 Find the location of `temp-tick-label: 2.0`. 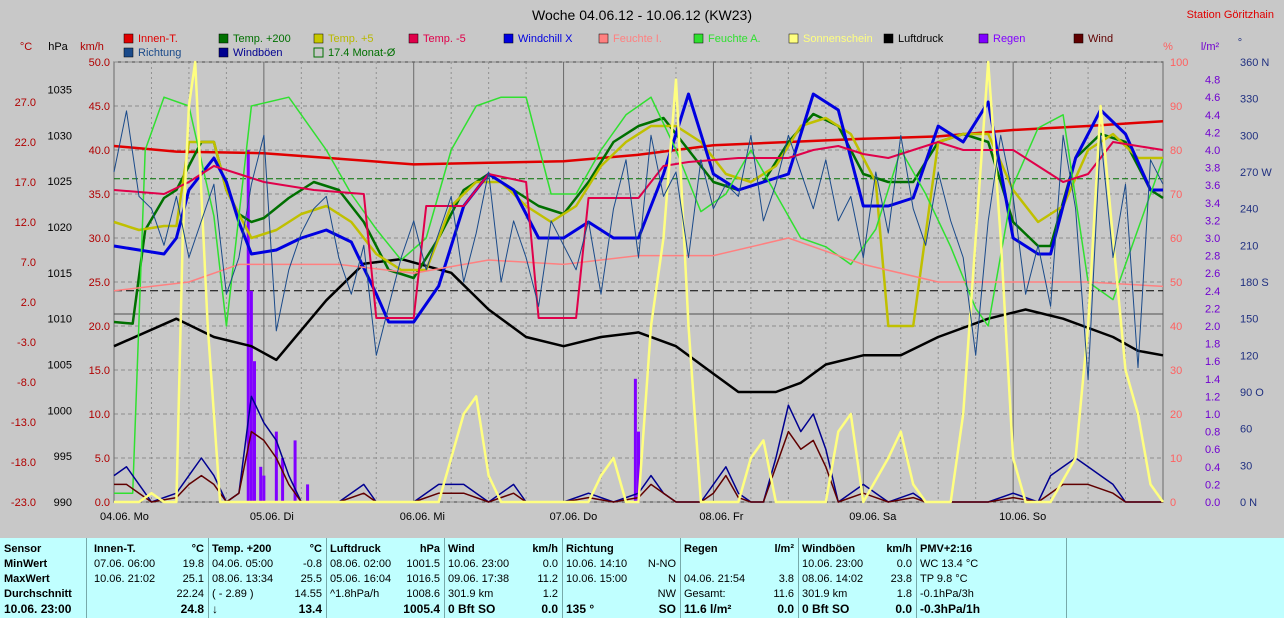

temp-tick-label: 2.0 is located at coordinates (28, 303).